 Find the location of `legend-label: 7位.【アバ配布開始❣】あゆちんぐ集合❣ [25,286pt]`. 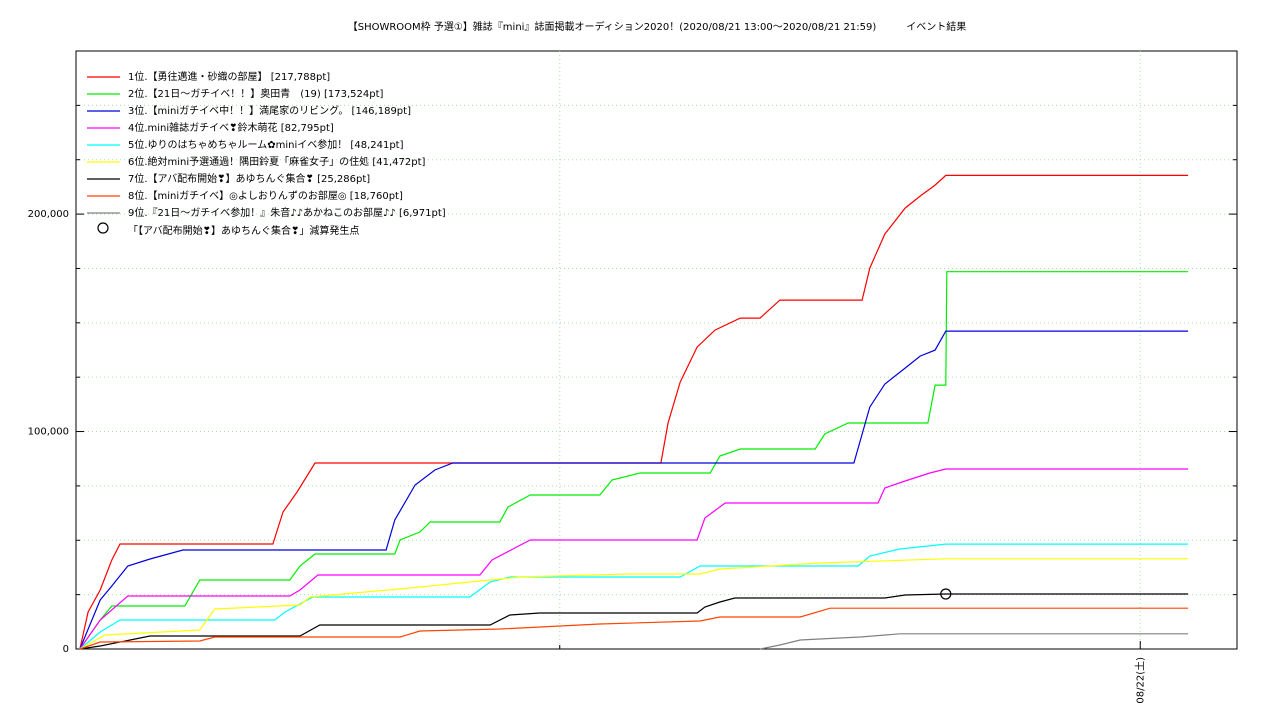

legend-label: 7位.【アバ配布開始❣】あゆちんぐ集合❣ [25,286pt] is located at coordinates (249, 178).